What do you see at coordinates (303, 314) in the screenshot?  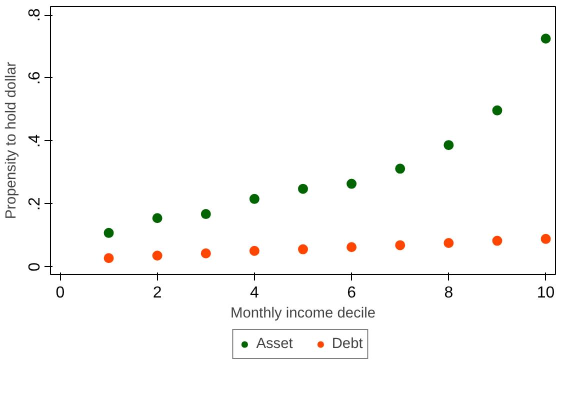 I see `x-axis-title: Monthly income decile` at bounding box center [303, 314].